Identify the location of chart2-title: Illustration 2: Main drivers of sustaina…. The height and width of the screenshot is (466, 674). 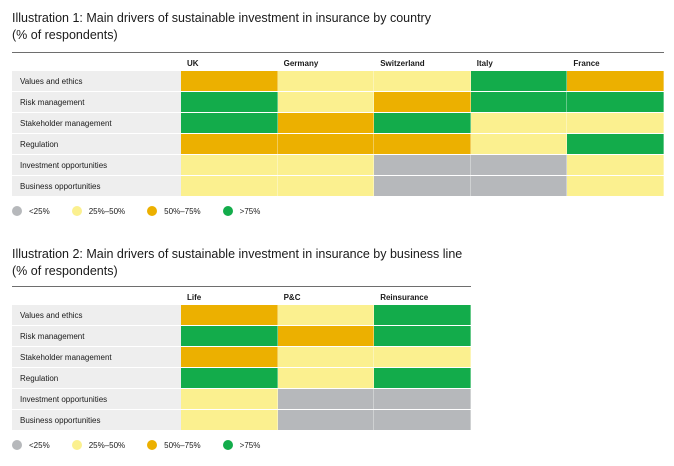
(237, 254).